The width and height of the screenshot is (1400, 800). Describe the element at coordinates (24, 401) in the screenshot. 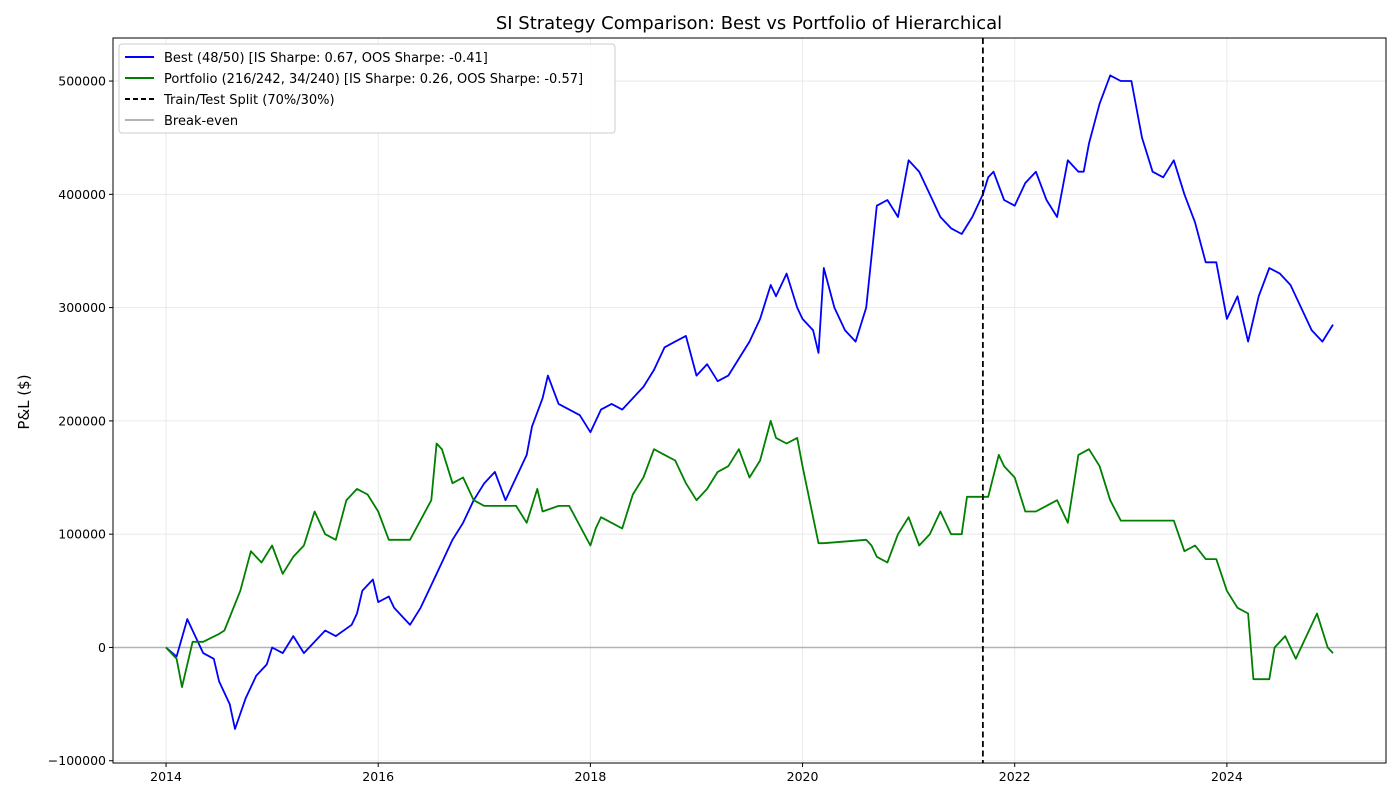

I see `y-axis-label: P&L ($)` at that location.